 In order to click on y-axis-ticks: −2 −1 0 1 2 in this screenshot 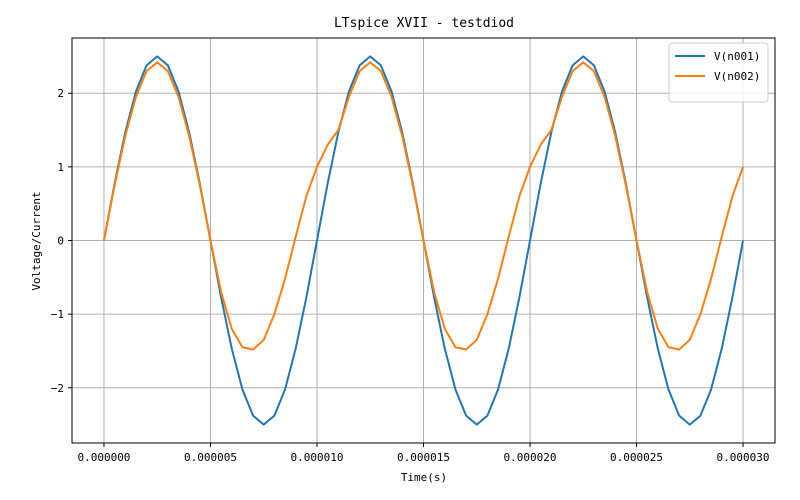, I will do `click(61, 241)`.